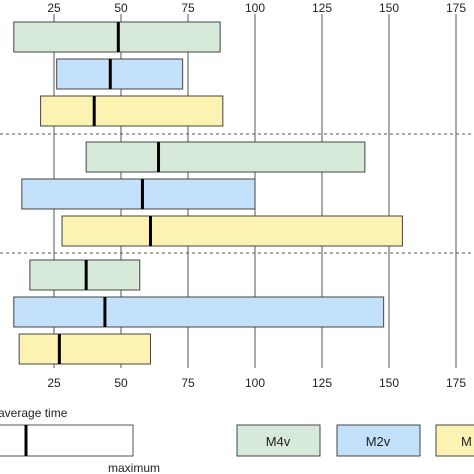  I want to click on legend-series-entries: M4v M2v M, so click(355, 440).